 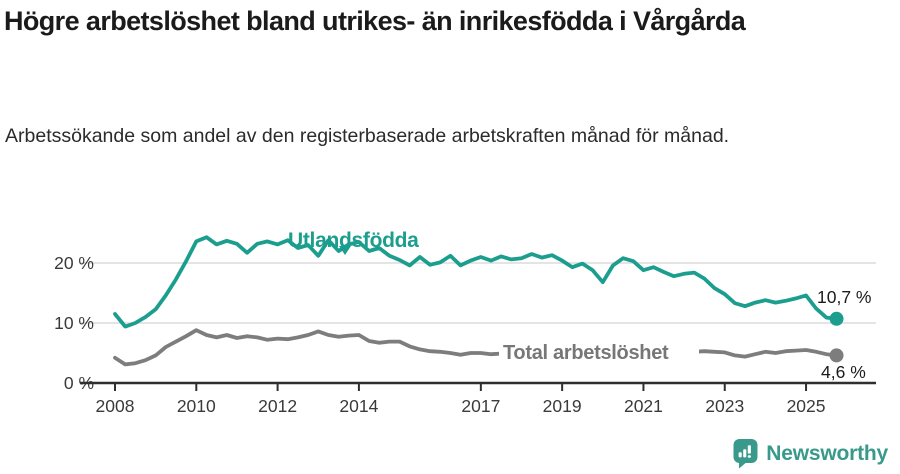 What do you see at coordinates (586, 353) in the screenshot?
I see `series-label-total: Total arbetslöshet` at bounding box center [586, 353].